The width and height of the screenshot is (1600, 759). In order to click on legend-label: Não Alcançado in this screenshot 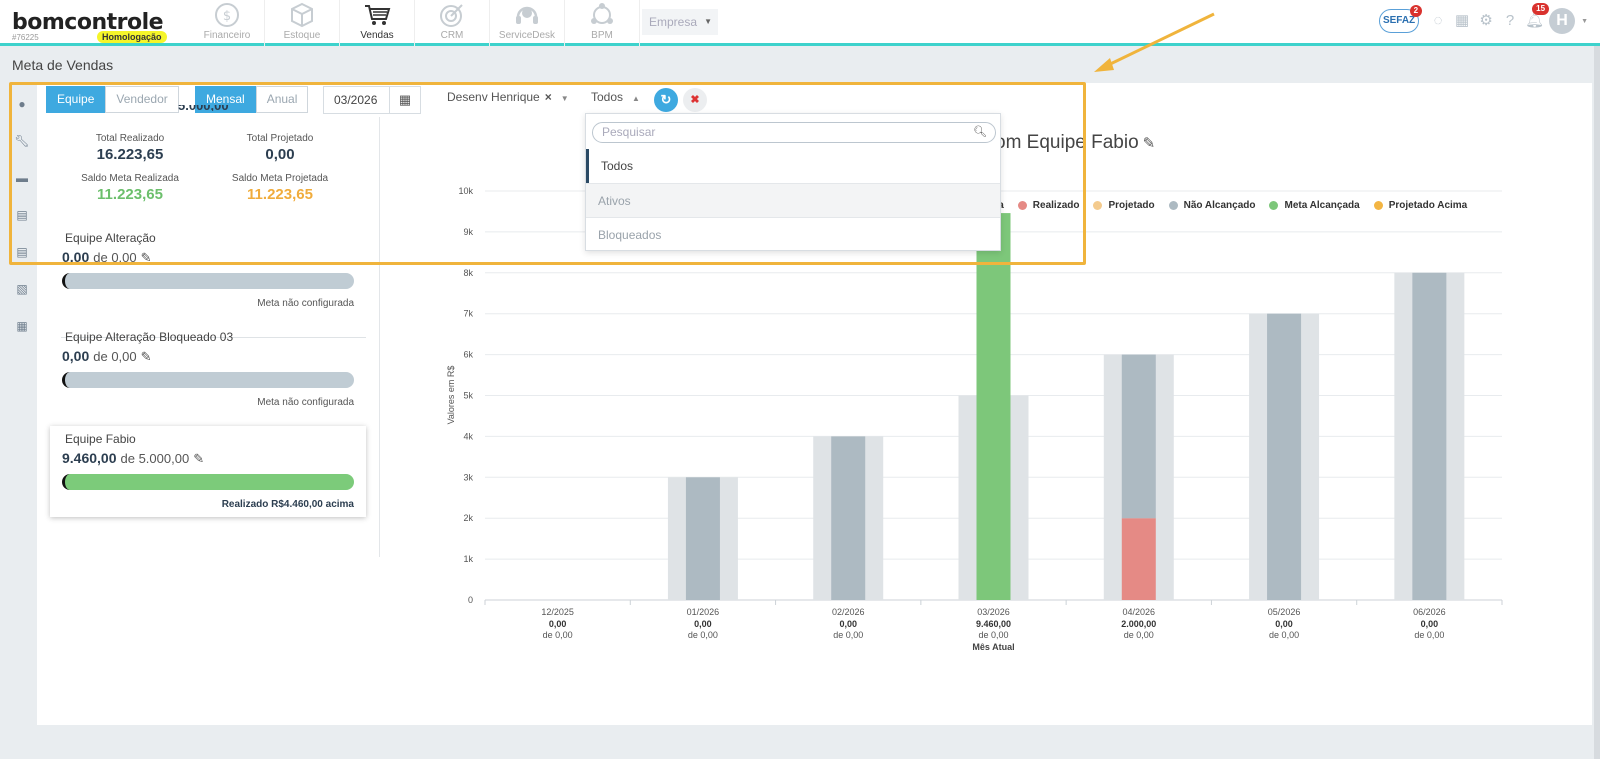, I will do `click(1219, 205)`.